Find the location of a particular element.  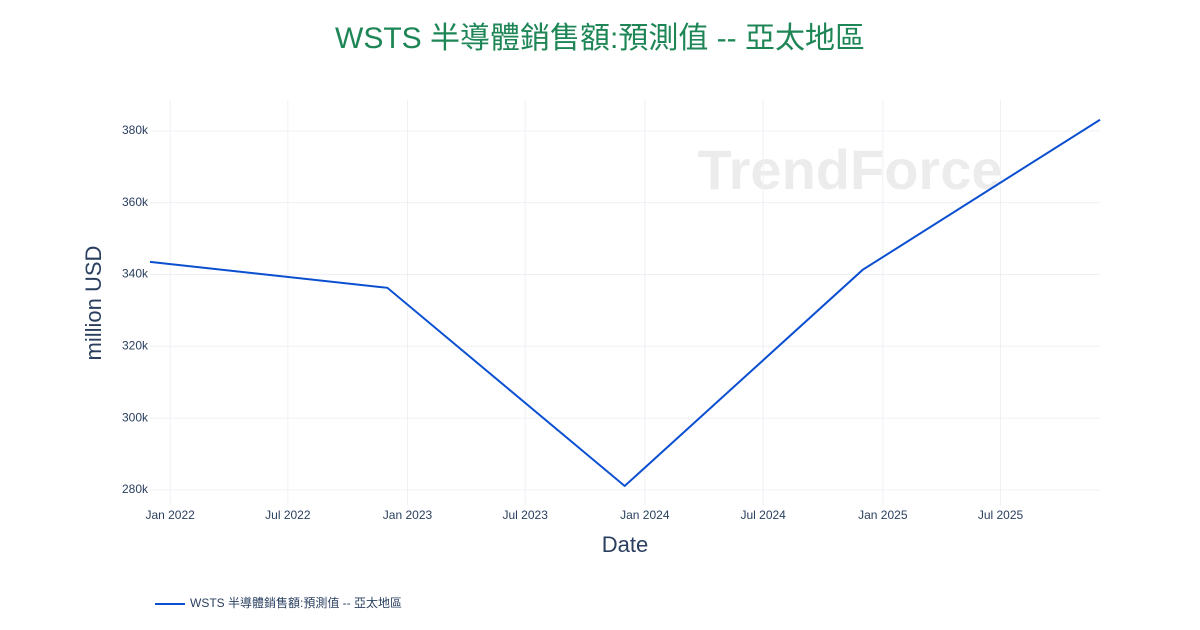

chart-title: WSTS 半導體銷售額:預測值 -- 亞太地區 is located at coordinates (600, 38).